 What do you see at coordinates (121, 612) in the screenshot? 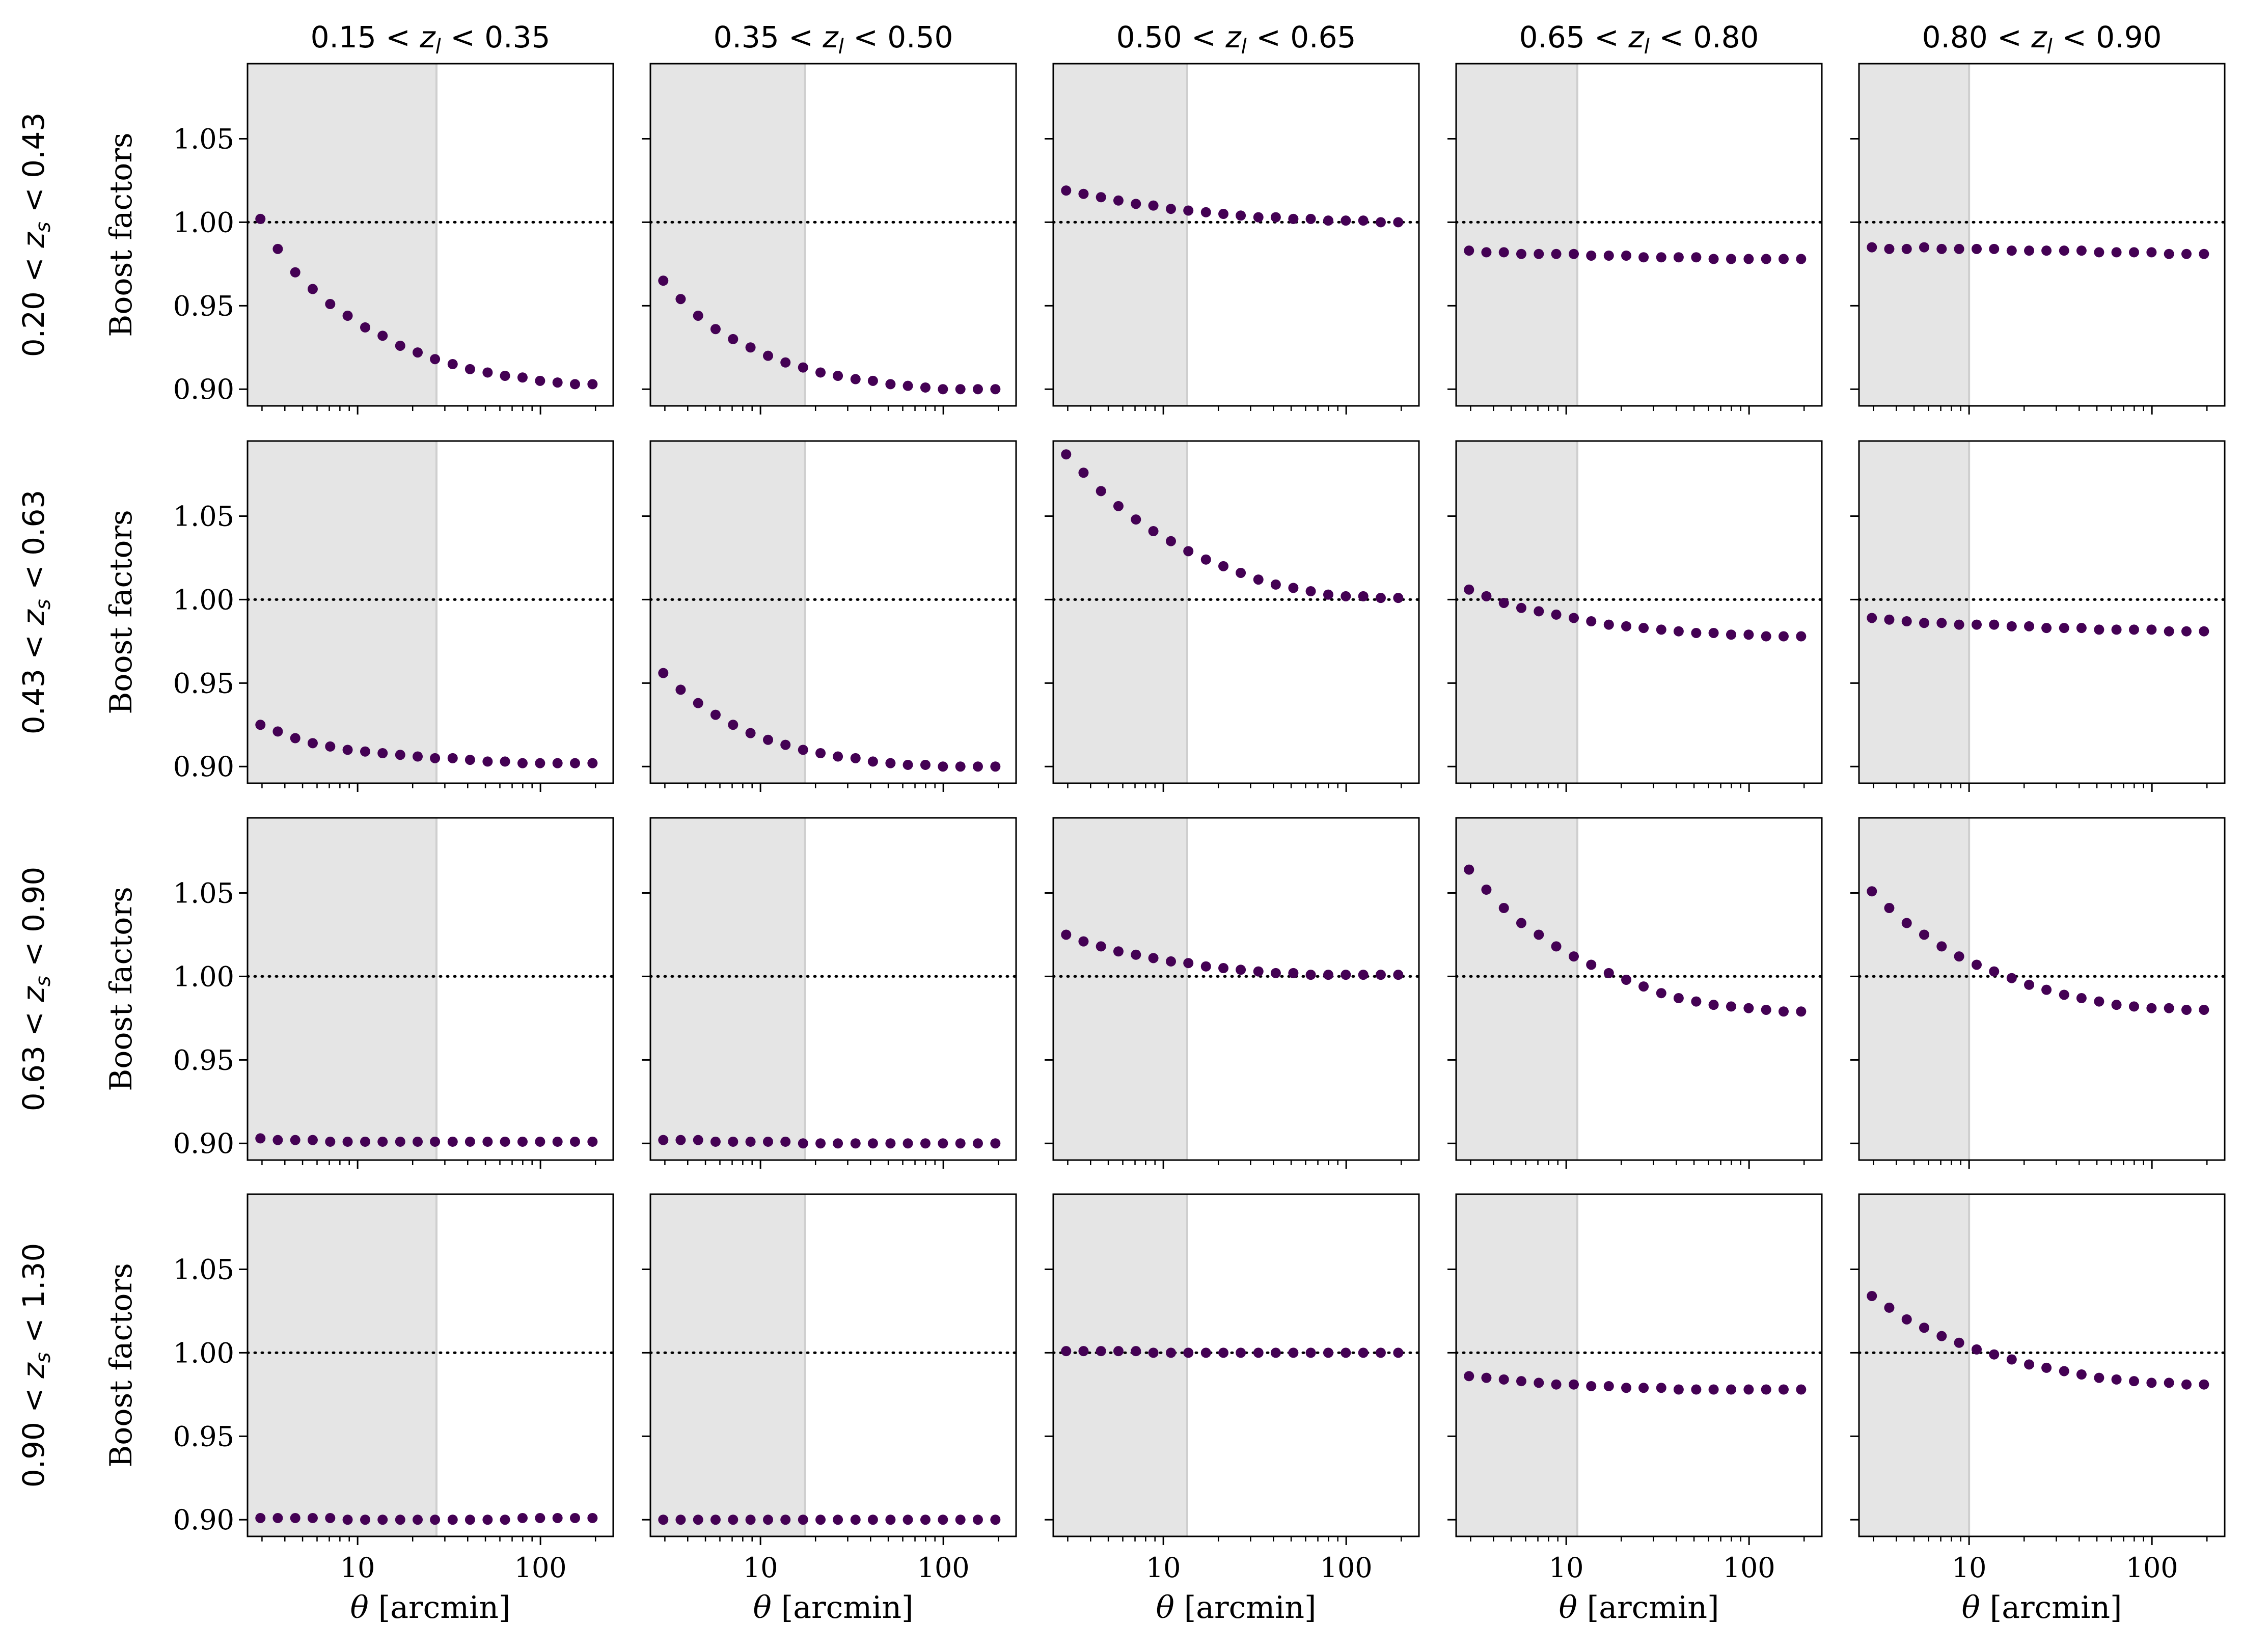
I see `y-axis-label: Boost factors` at bounding box center [121, 612].